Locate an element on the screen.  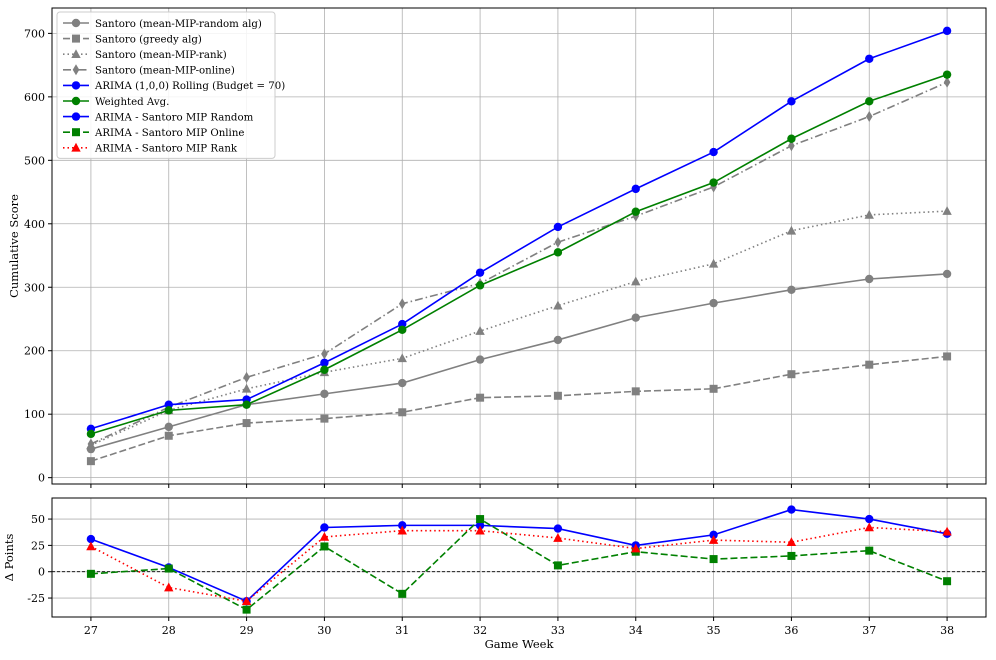
x-tick-label: 31 is located at coordinates (402, 630).